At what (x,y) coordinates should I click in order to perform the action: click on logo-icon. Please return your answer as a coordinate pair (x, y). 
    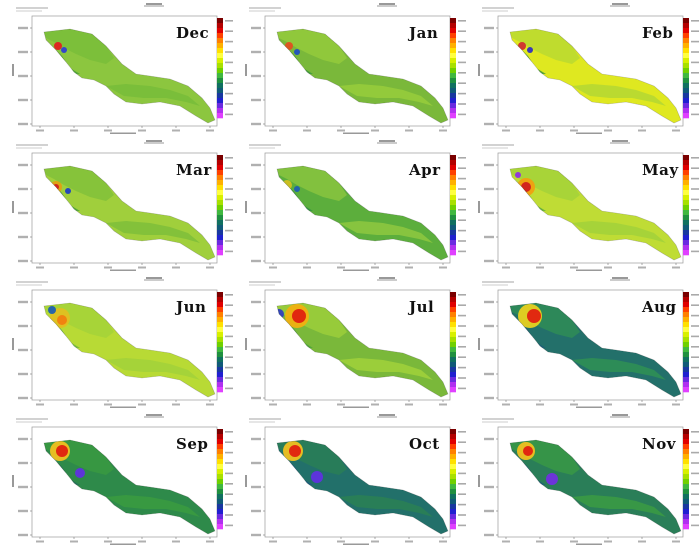
    Looking at the image, I should click on (387, 279).